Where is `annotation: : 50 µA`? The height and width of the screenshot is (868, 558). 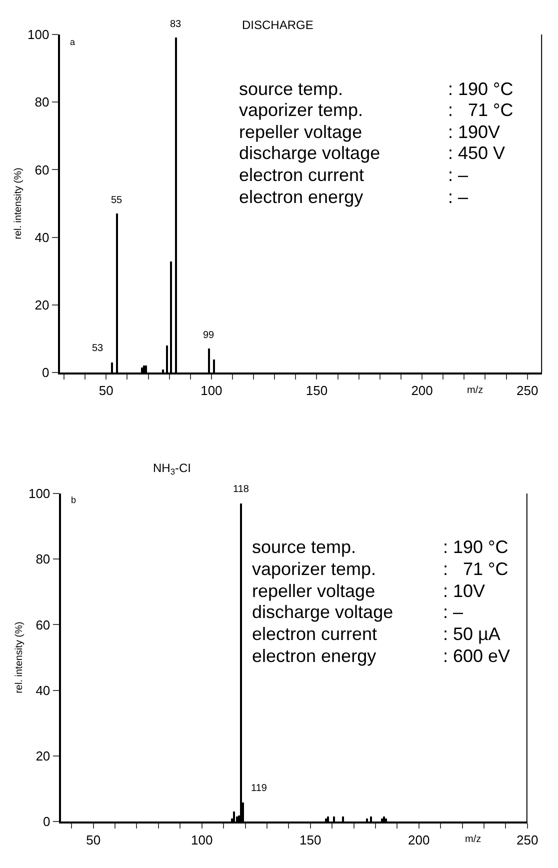
annotation: : 50 µA is located at coordinates (471, 634).